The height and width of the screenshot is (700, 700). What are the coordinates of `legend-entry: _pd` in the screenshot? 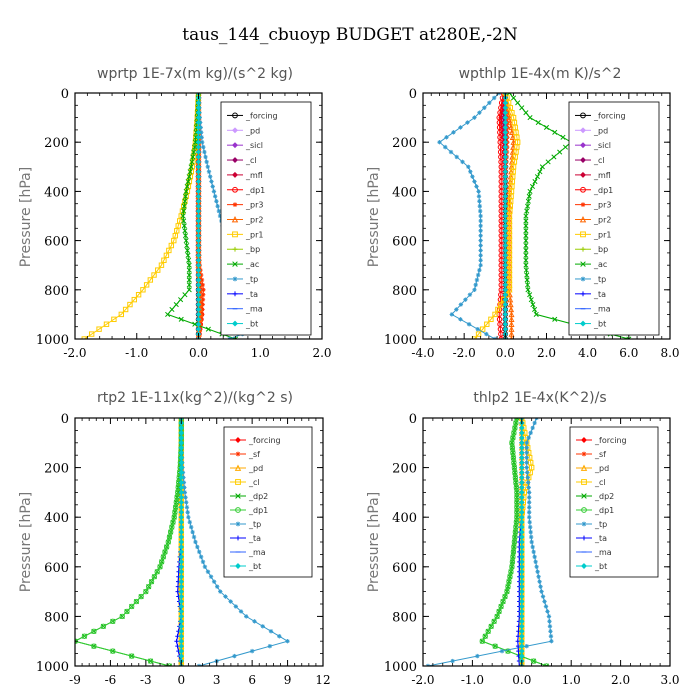 It's located at (243, 130).